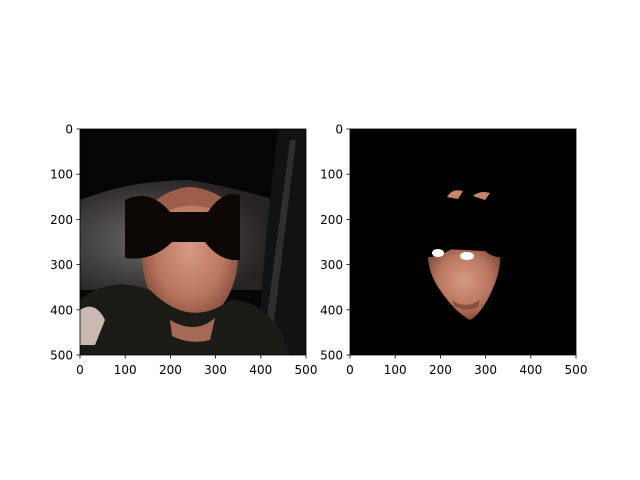 The height and width of the screenshot is (480, 640). What do you see at coordinates (69, 130) in the screenshot?
I see `left-y-tick-label: 0` at bounding box center [69, 130].